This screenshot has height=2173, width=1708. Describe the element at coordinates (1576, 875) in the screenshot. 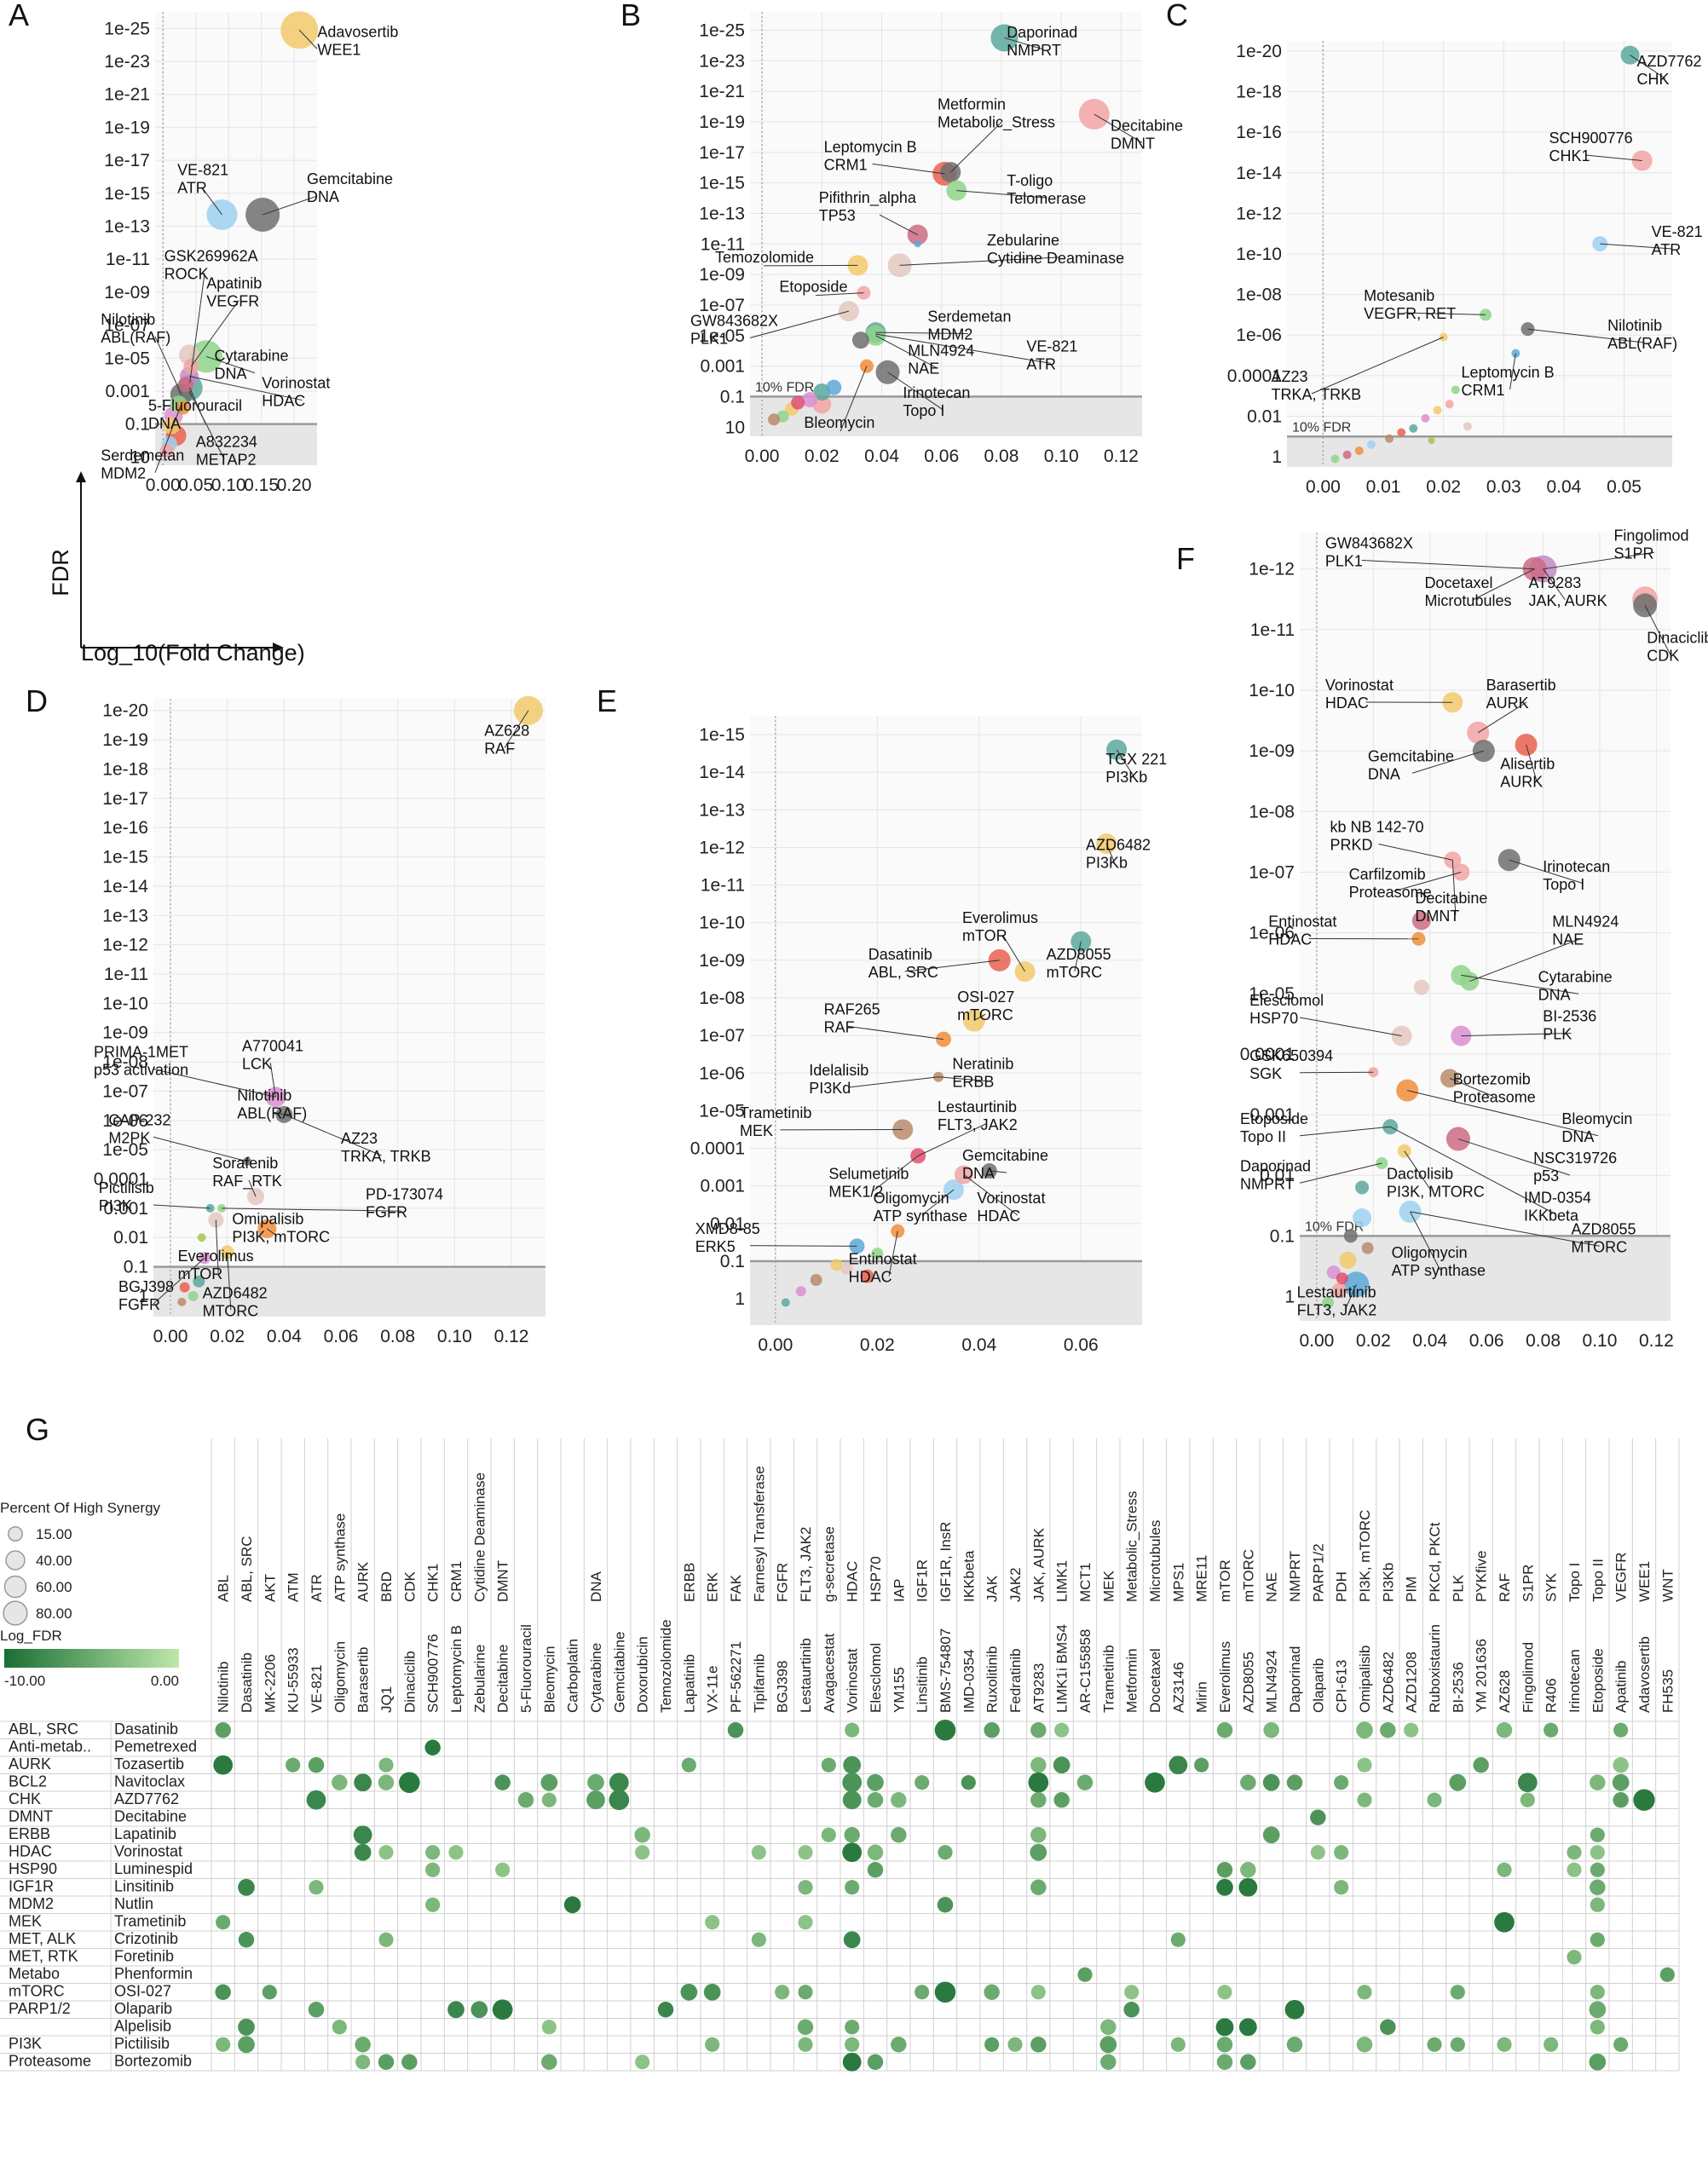

I see `point-annotation: Irinotecan Topo I` at that location.